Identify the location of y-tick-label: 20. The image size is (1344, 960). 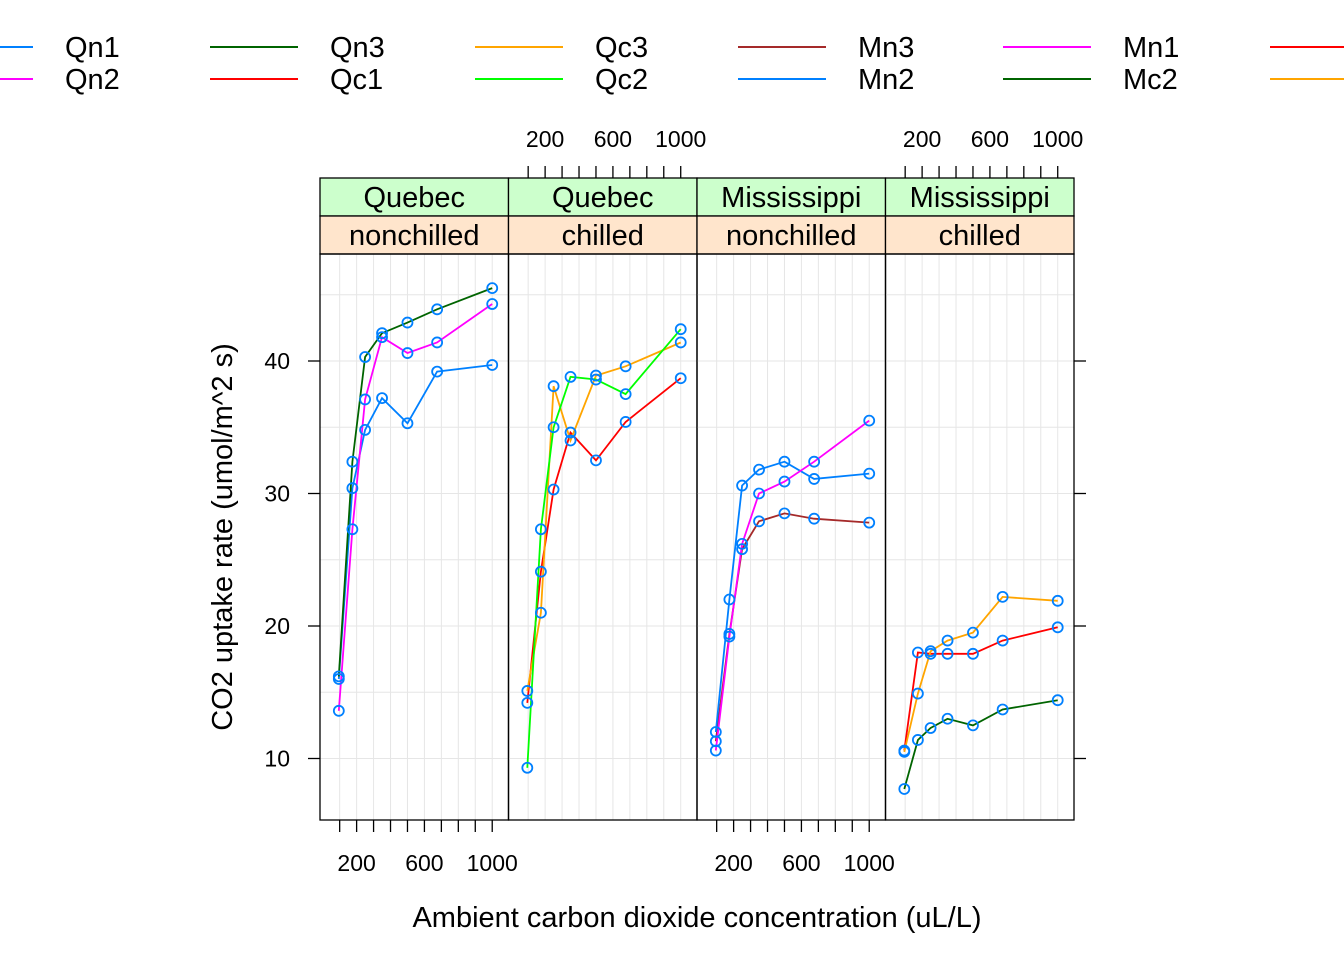
(277, 626).